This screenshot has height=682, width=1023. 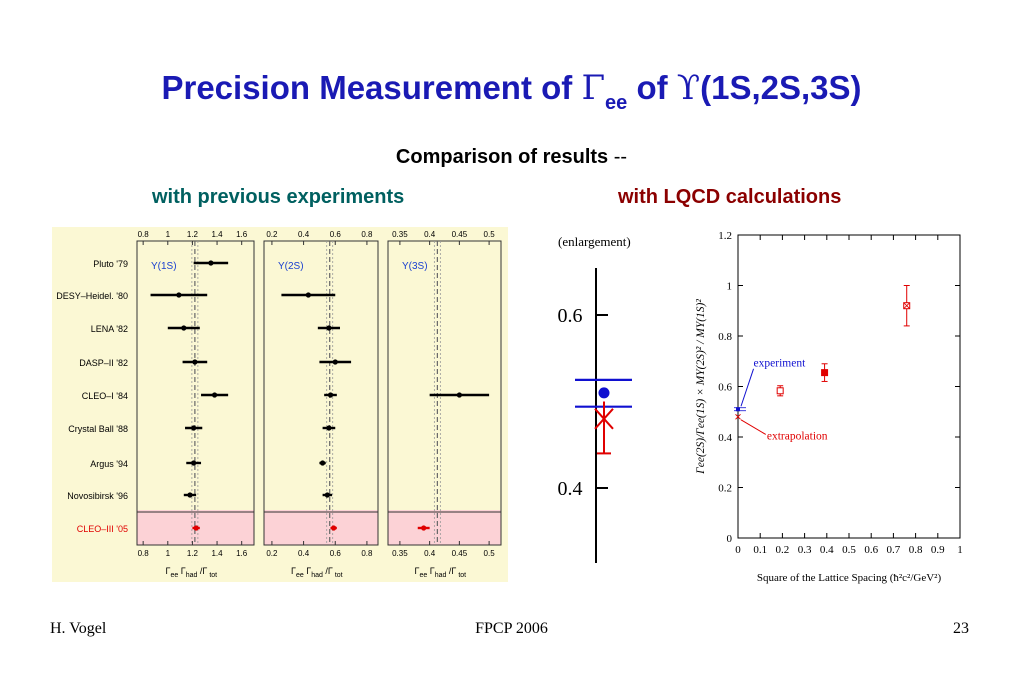 I want to click on experiment-label: DASP–II '82, so click(x=103, y=363).